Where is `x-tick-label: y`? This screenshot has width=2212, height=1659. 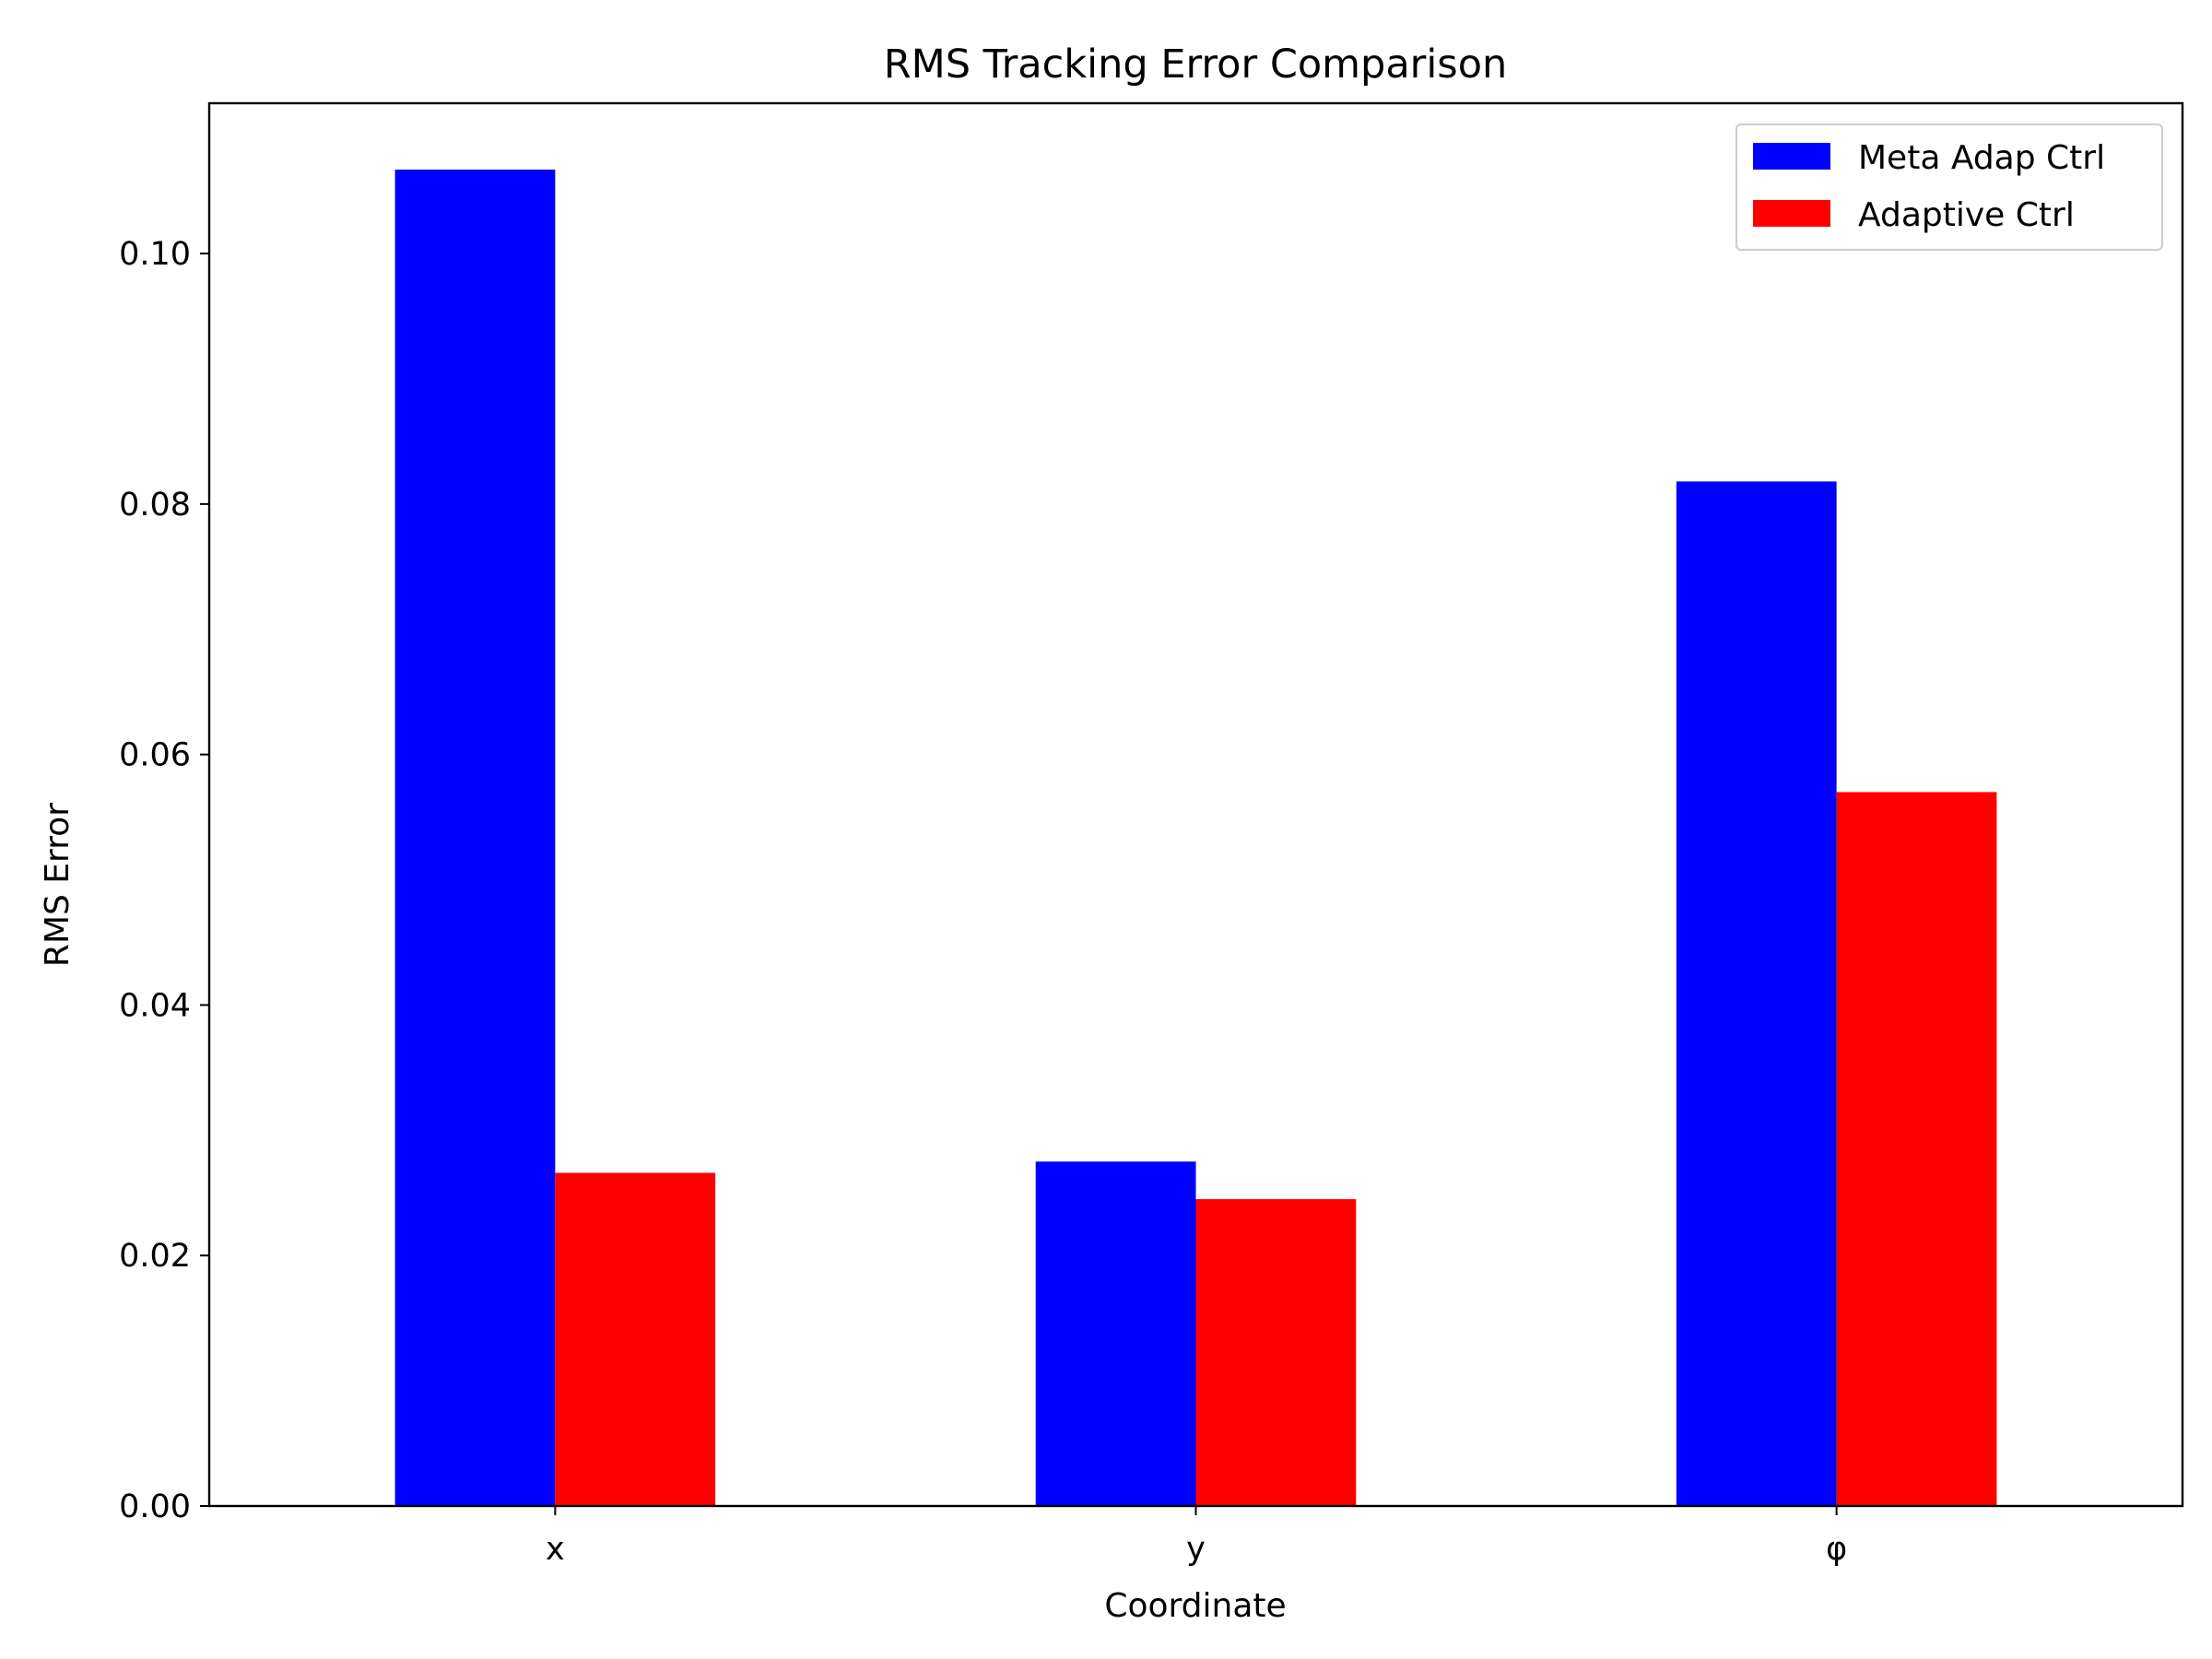 x-tick-label: y is located at coordinates (1196, 1549).